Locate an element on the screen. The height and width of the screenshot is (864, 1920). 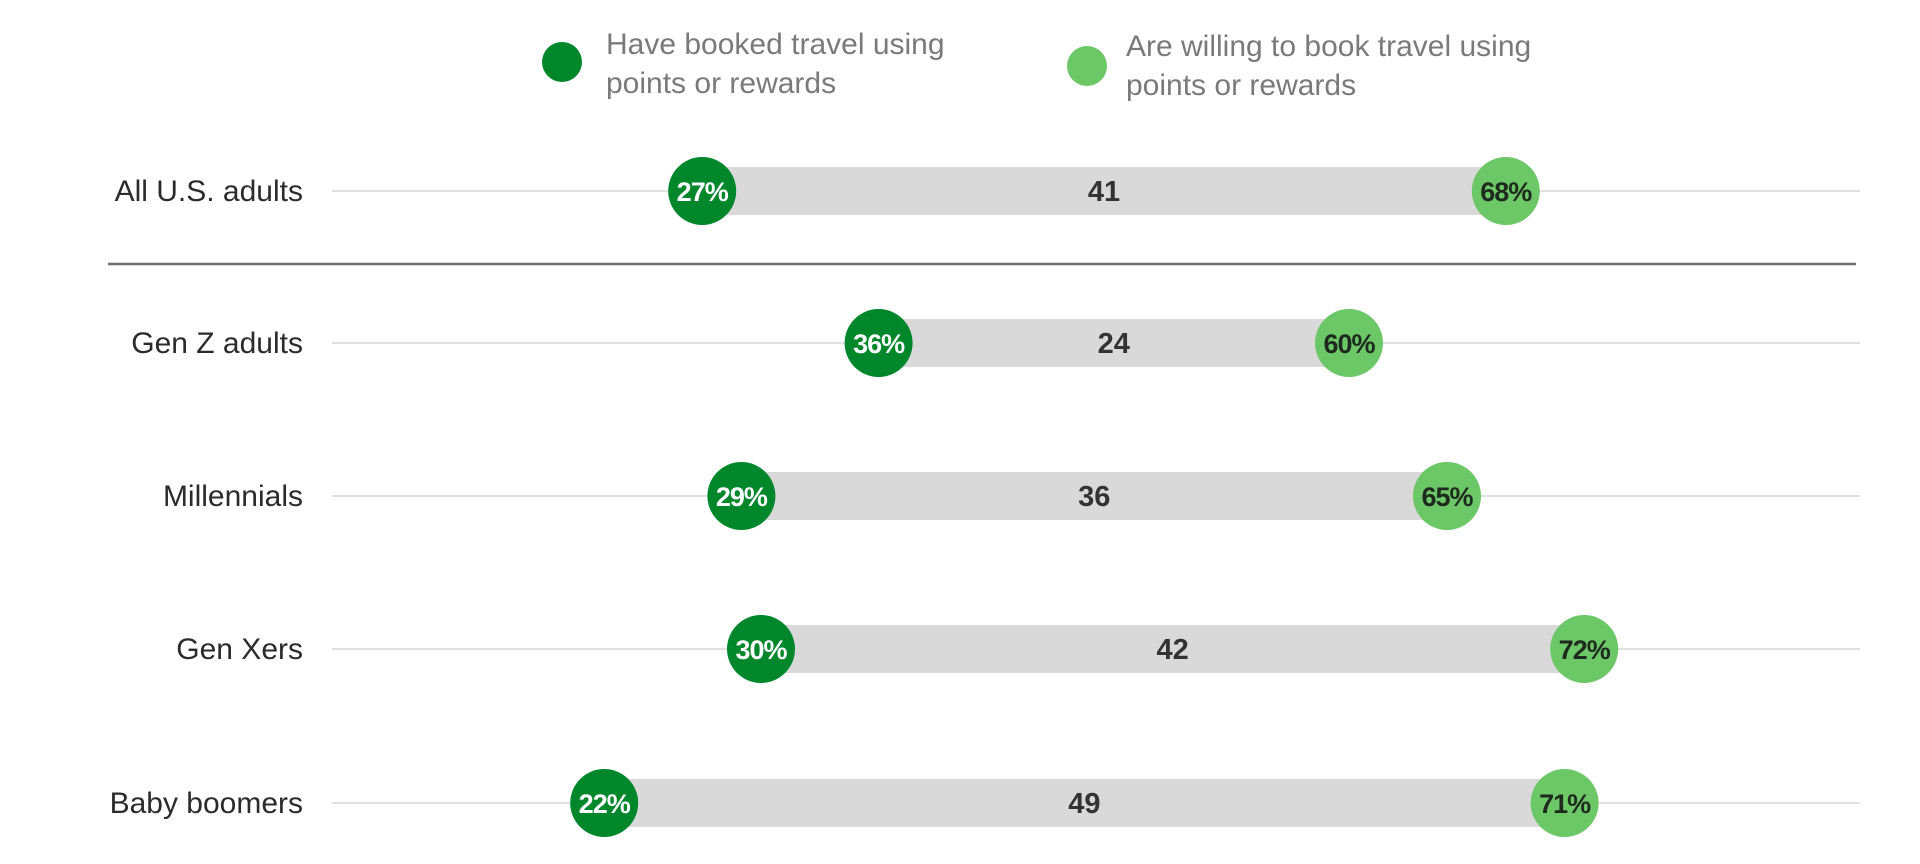
chart-row: All U.S. adults 41 27% 68% is located at coordinates (987, 191).